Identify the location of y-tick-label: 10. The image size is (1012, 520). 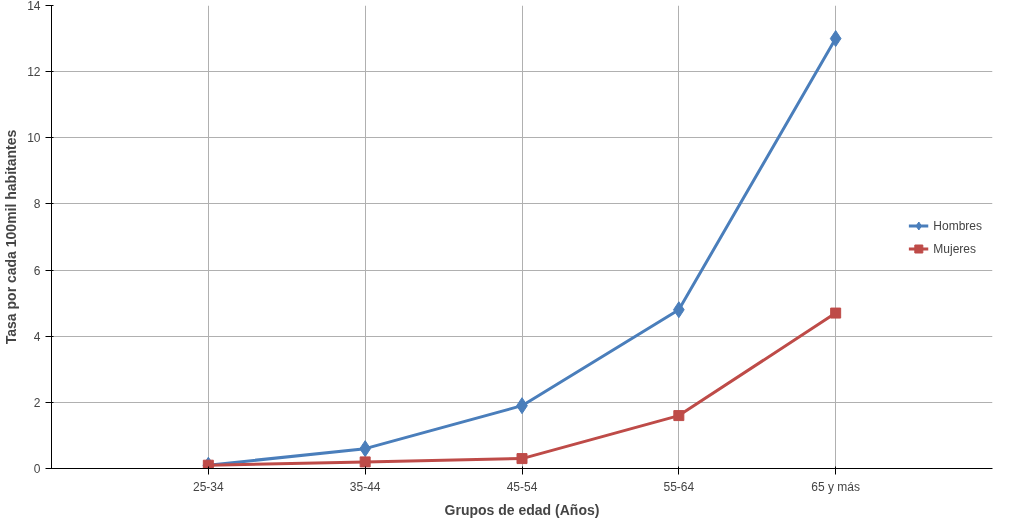
(34, 138).